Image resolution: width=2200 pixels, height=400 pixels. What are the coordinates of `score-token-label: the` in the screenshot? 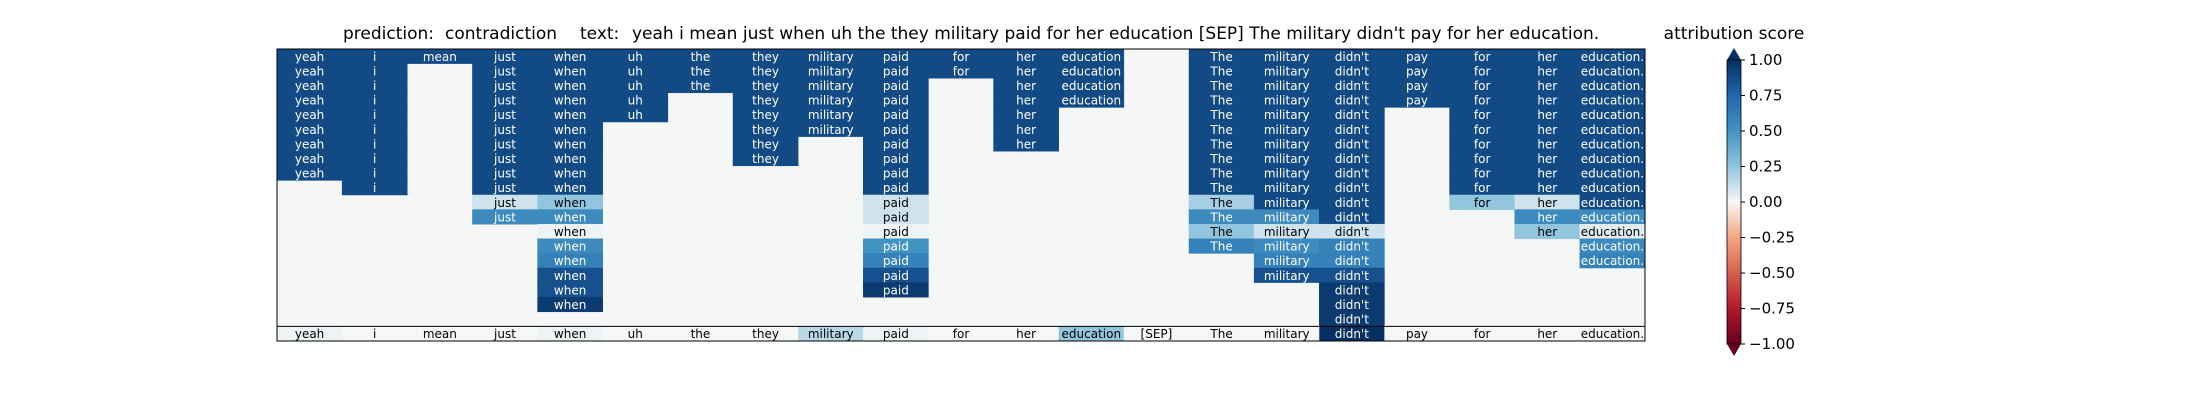 It's located at (701, 334).